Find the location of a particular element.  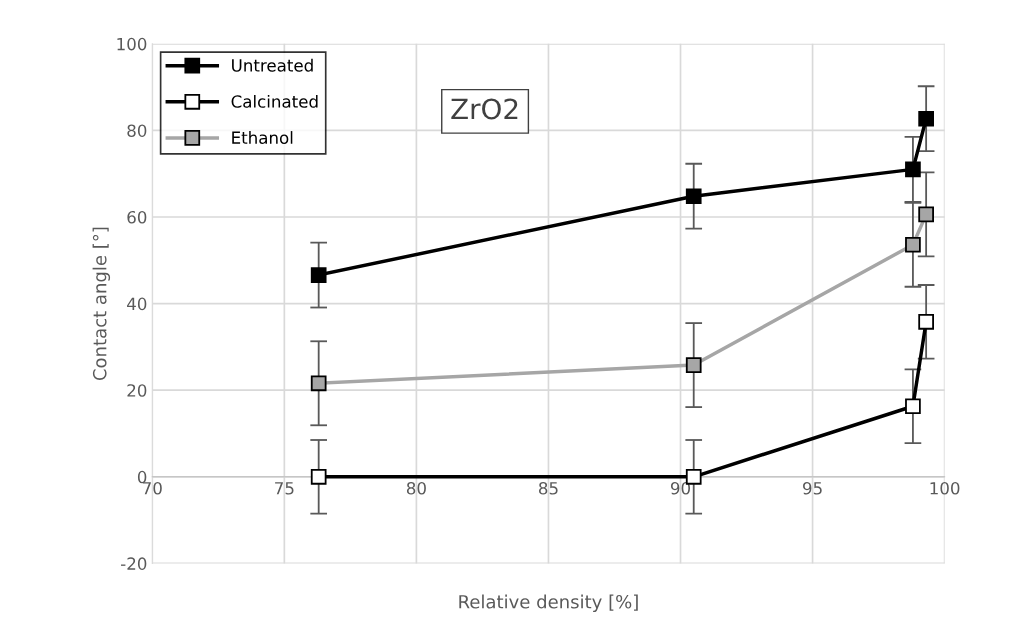

legend-label: Ethanol is located at coordinates (262, 137).